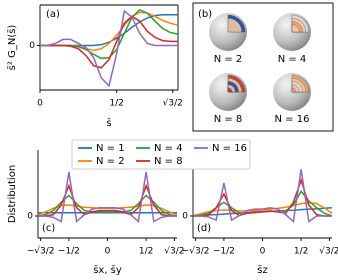 This screenshot has height=280, width=338. I want to click on panel-label: (d), so click(204, 228).